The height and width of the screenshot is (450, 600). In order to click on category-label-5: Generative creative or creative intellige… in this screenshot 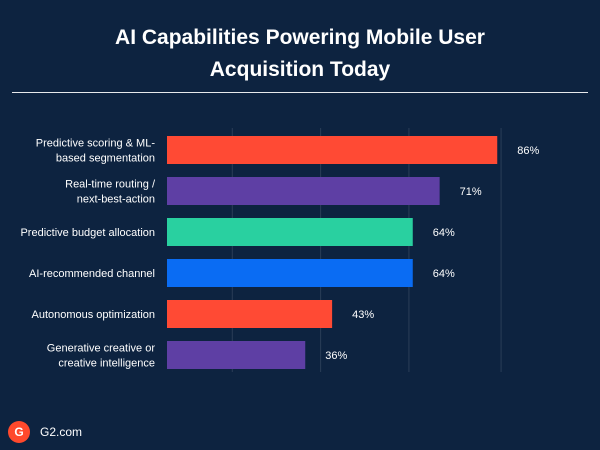, I will do `click(101, 356)`.